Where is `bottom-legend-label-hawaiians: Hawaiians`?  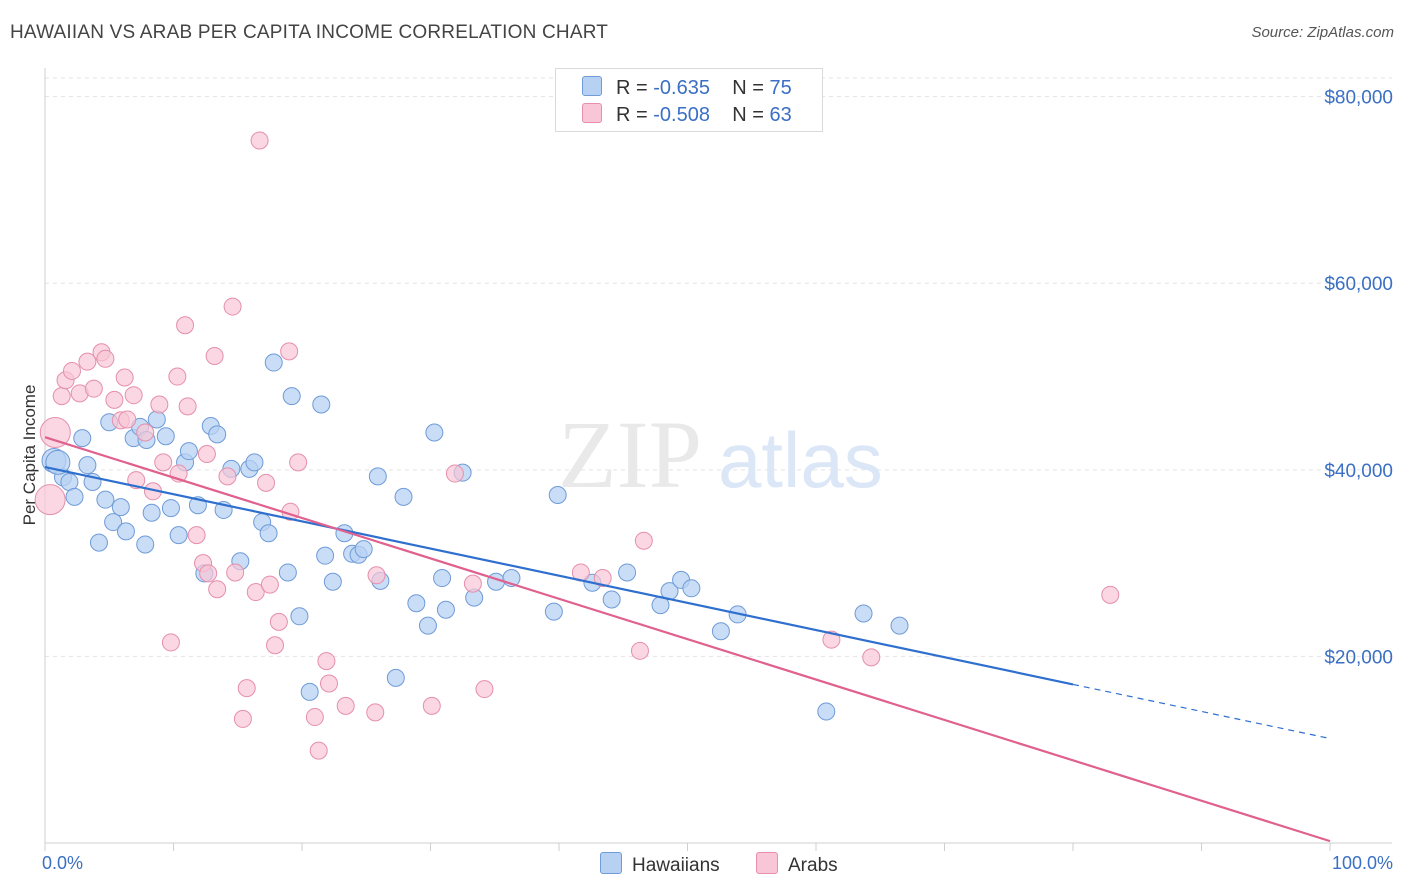
bottom-legend-label-hawaiians: Hawaiians is located at coordinates (676, 865).